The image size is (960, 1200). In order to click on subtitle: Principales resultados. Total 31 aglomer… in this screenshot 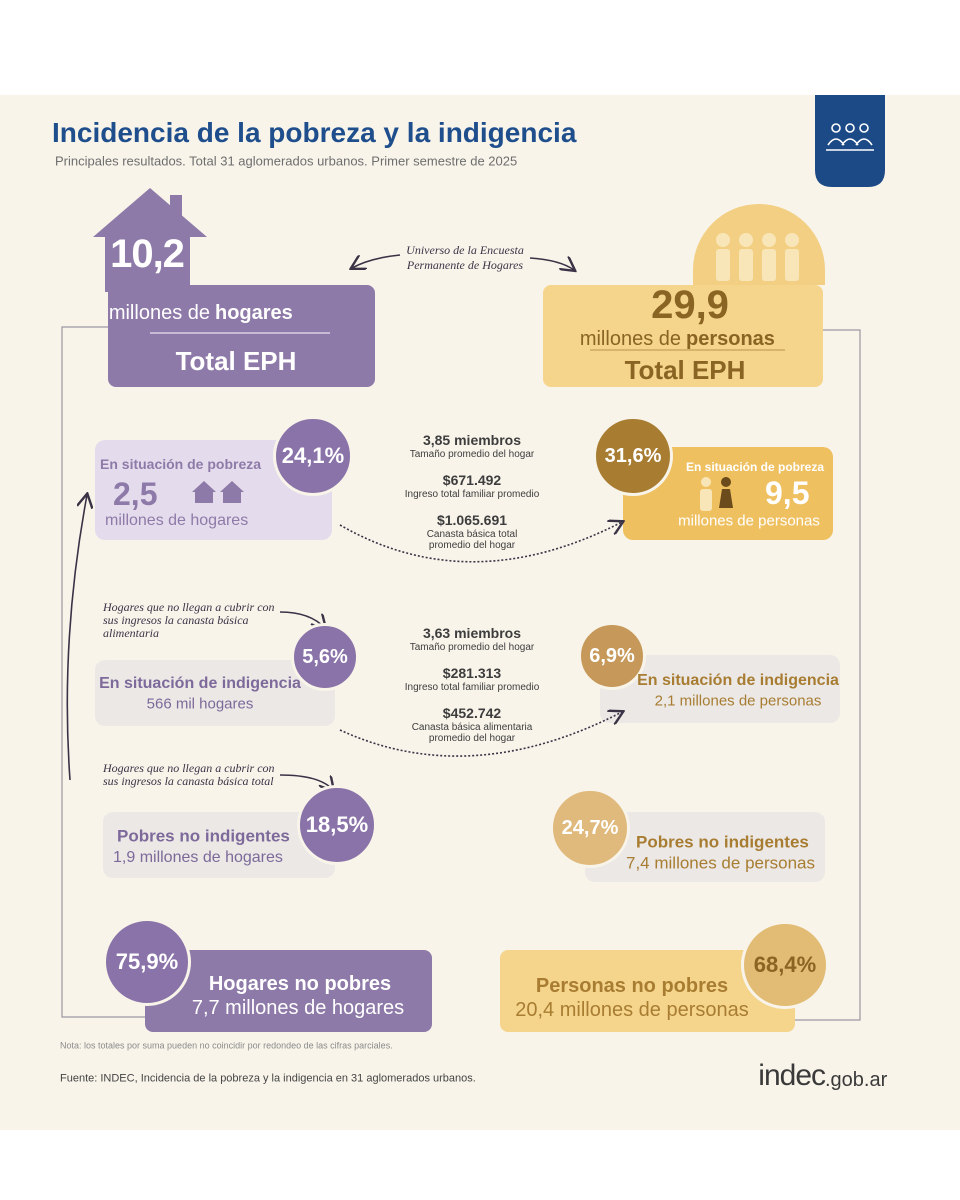, I will do `click(286, 161)`.